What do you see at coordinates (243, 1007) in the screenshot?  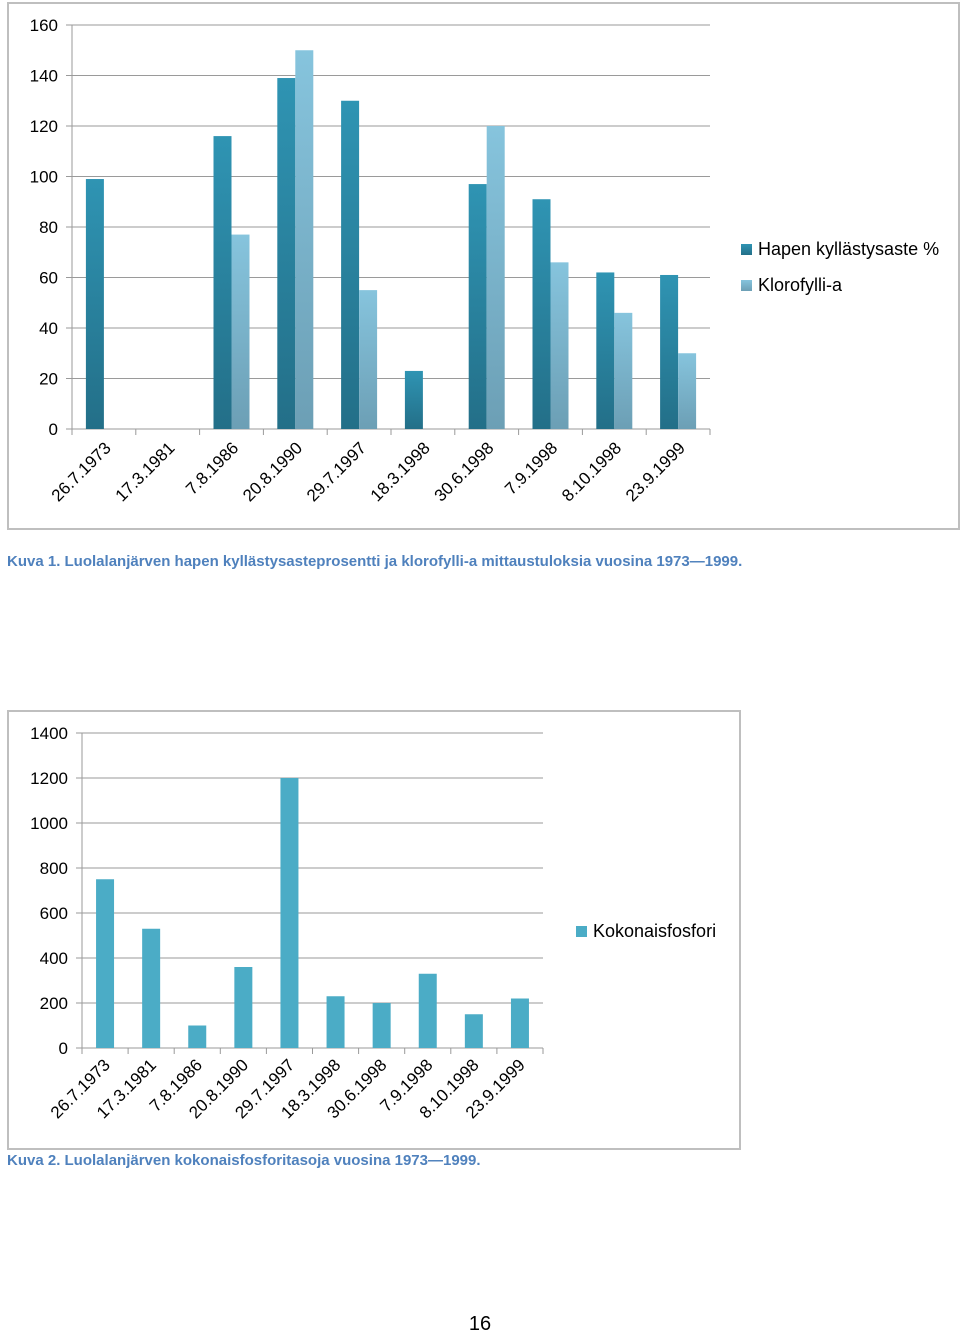 I see `bar-kokonaisfosfori-20-8-1990` at bounding box center [243, 1007].